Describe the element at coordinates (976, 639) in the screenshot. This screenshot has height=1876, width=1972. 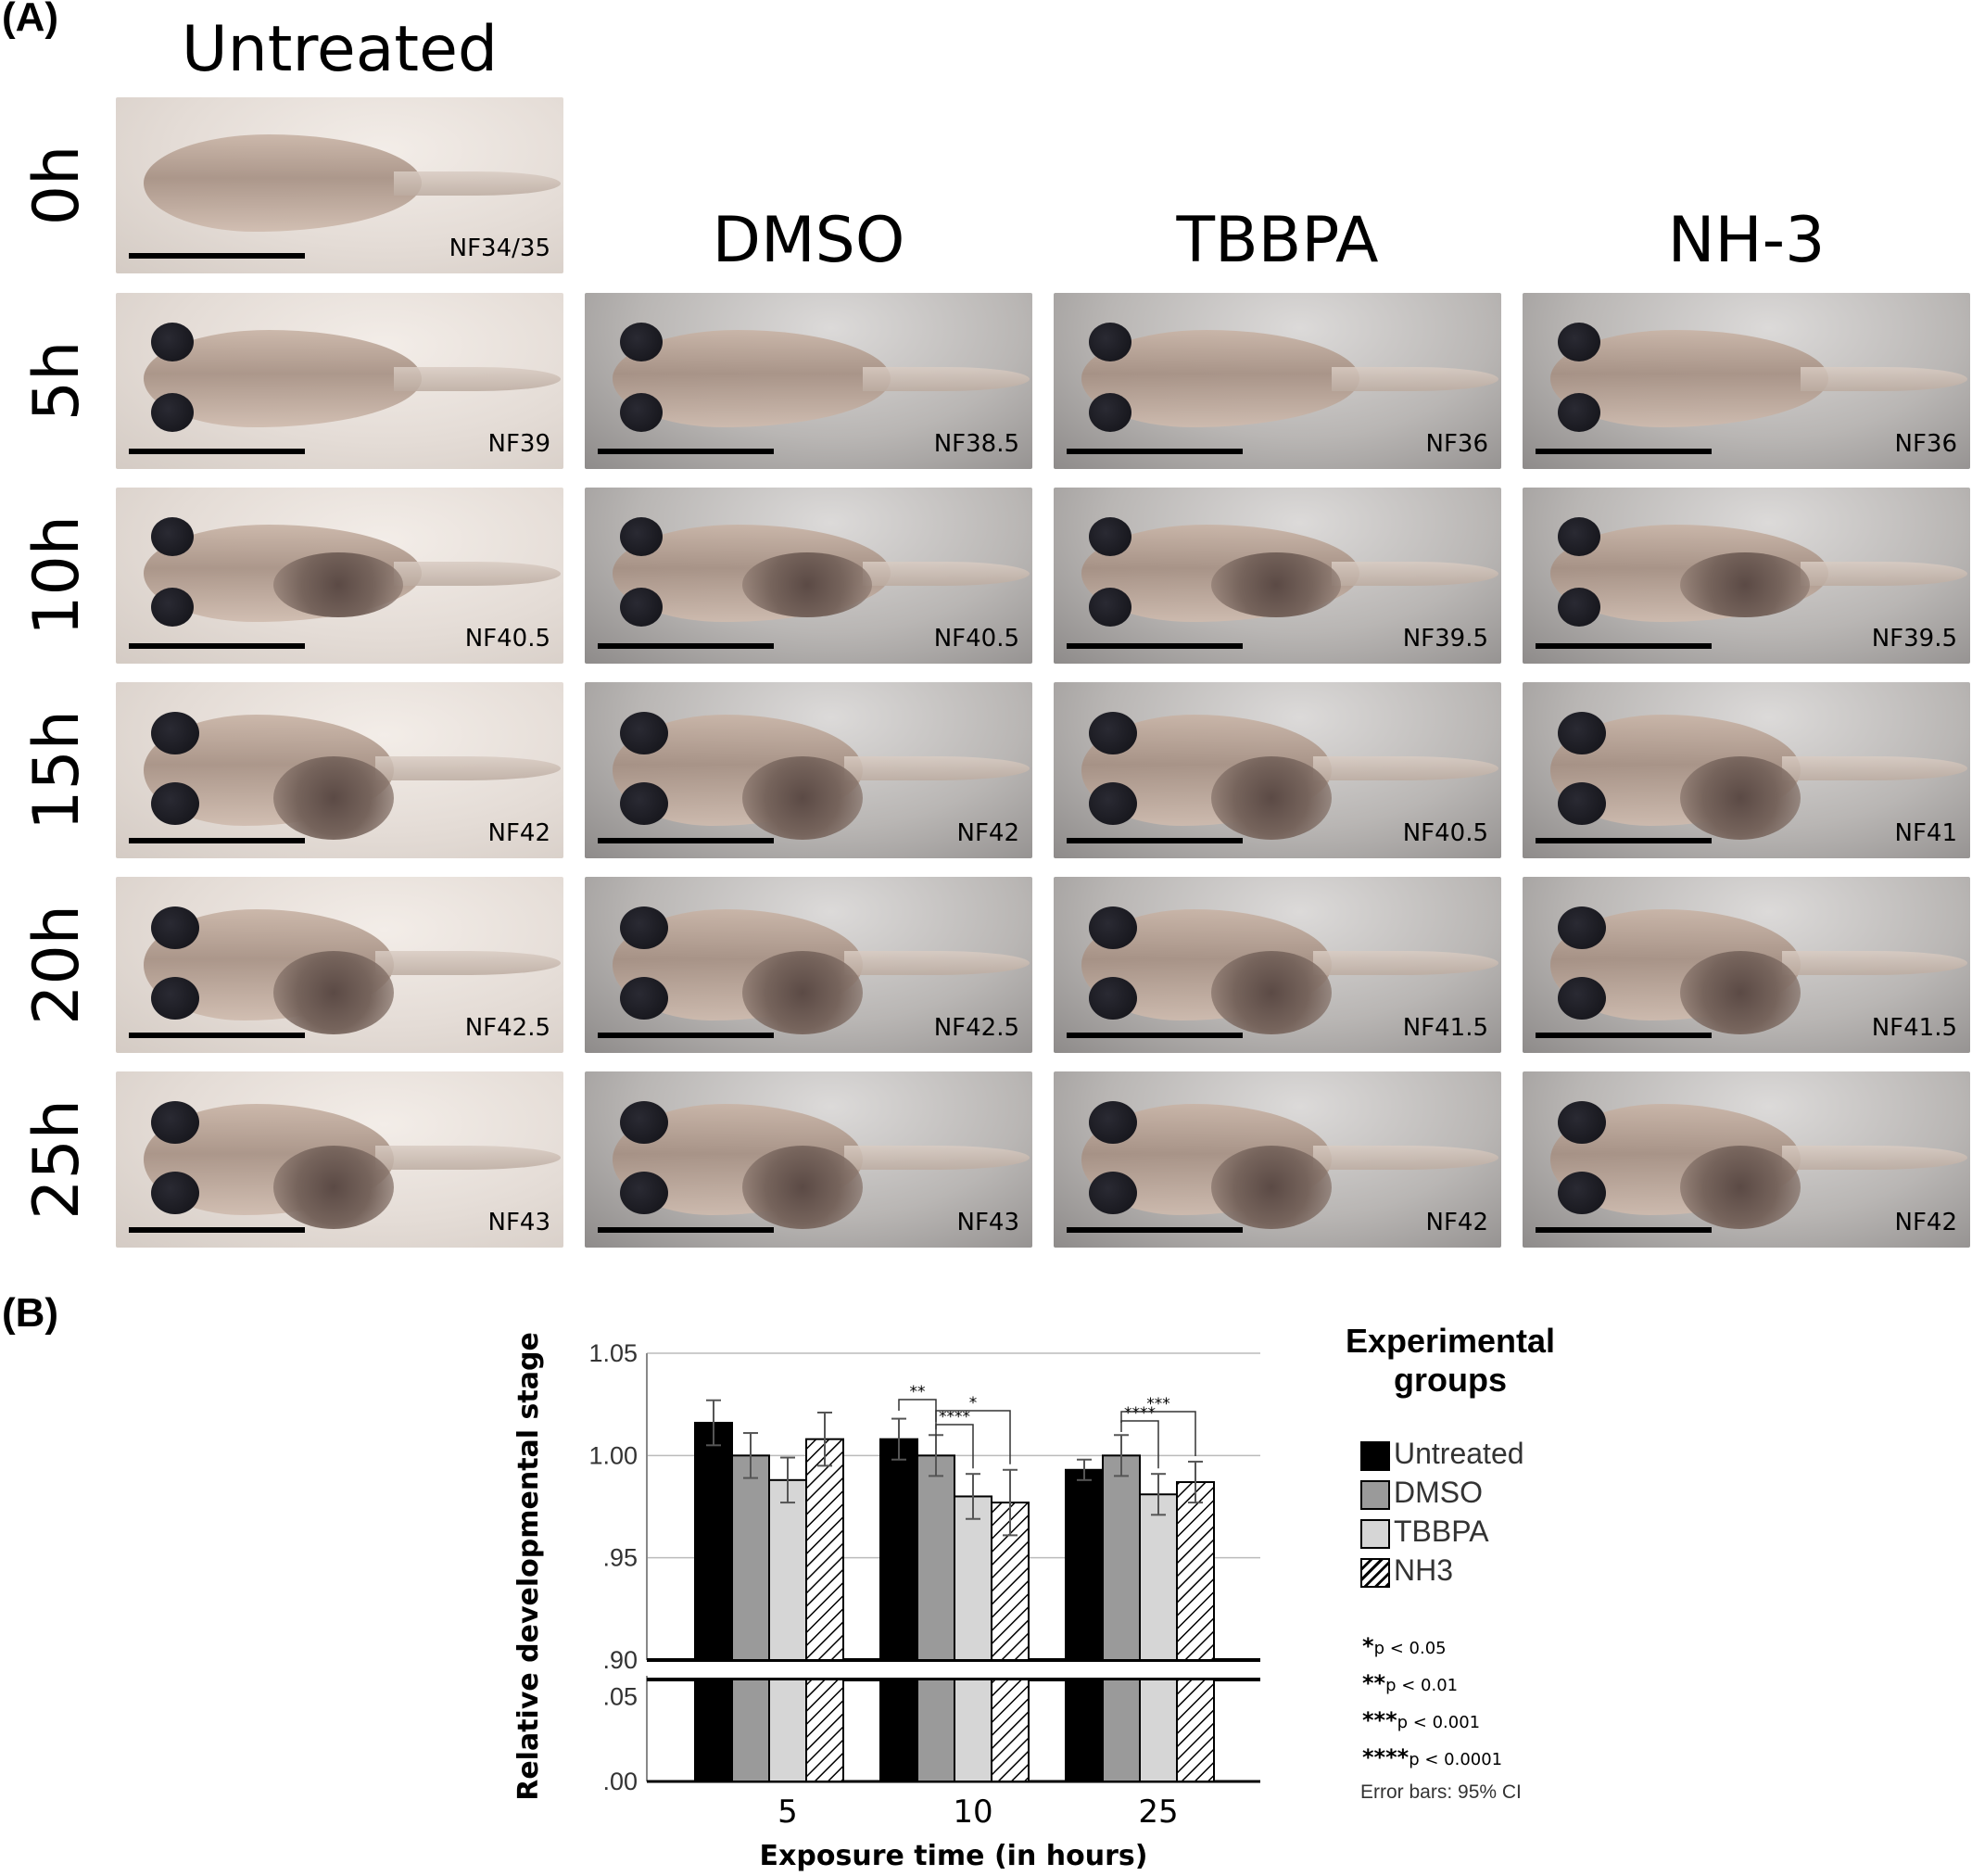
I see `stage-label: NF40.5` at that location.